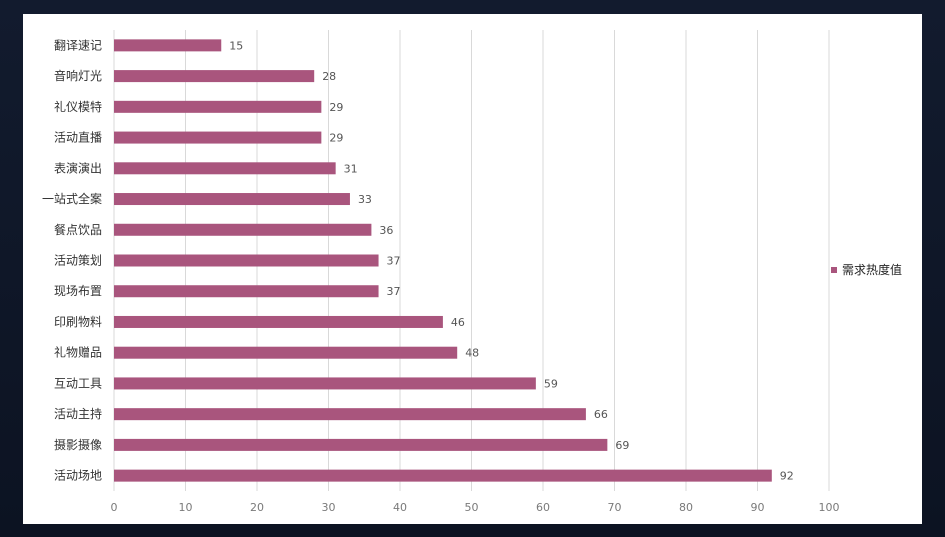  Describe the element at coordinates (186, 507) in the screenshot. I see `x-tick-label: 10` at that location.